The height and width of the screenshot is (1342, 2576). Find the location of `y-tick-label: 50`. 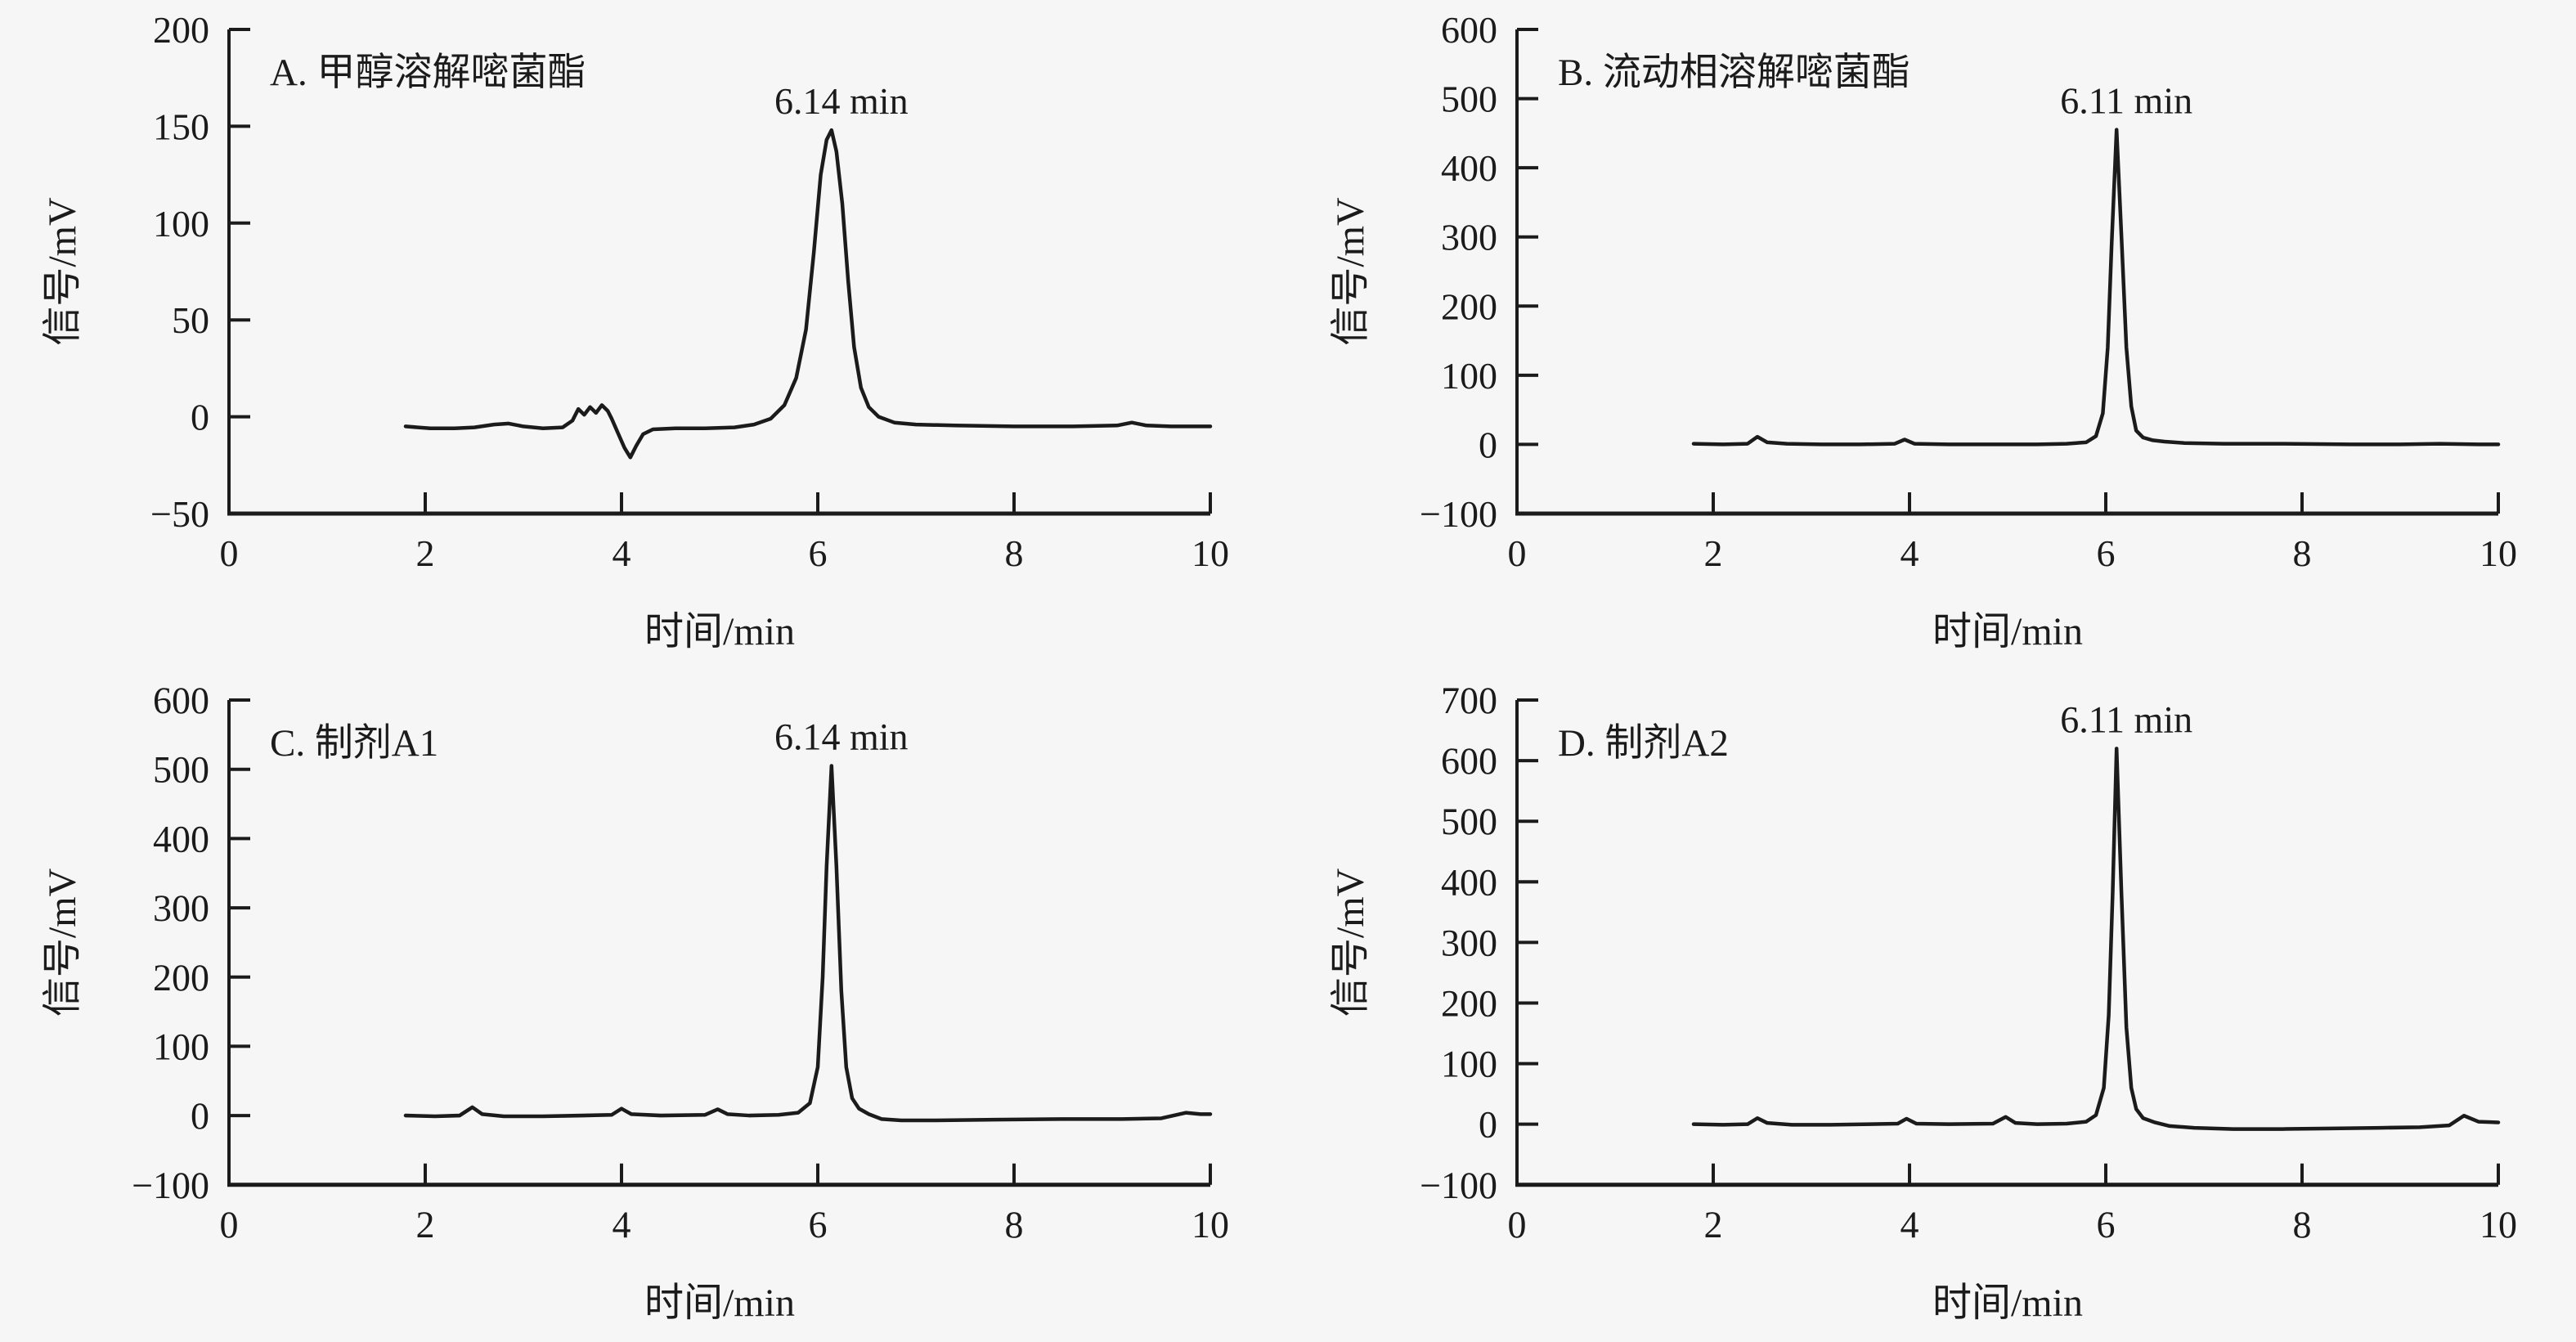

y-tick-label: 50 is located at coordinates (190, 320).